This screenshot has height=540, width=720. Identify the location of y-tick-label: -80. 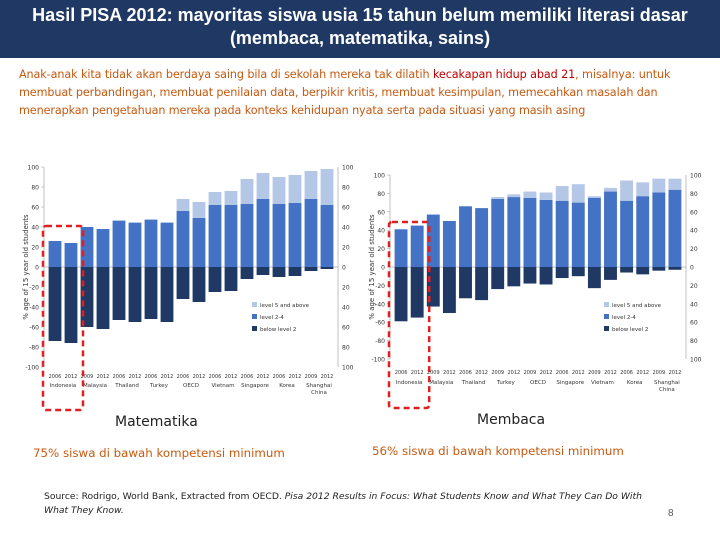
(380, 341).